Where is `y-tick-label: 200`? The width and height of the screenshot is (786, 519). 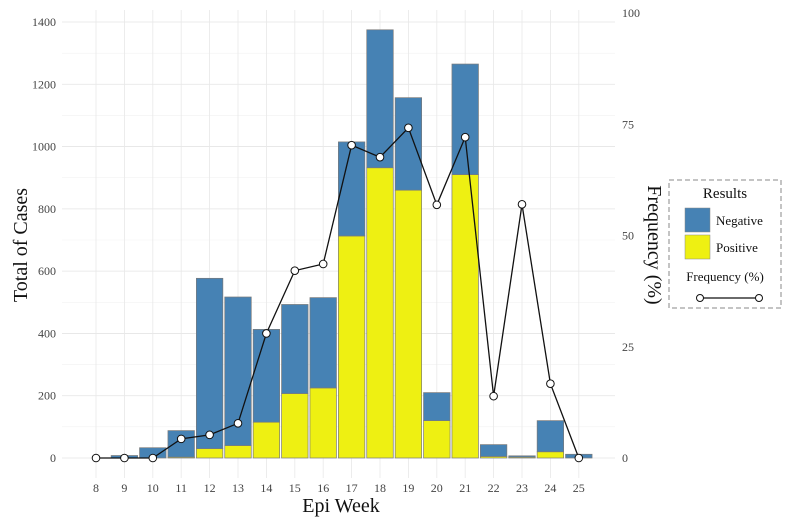
y-tick-label: 200 is located at coordinates (47, 396).